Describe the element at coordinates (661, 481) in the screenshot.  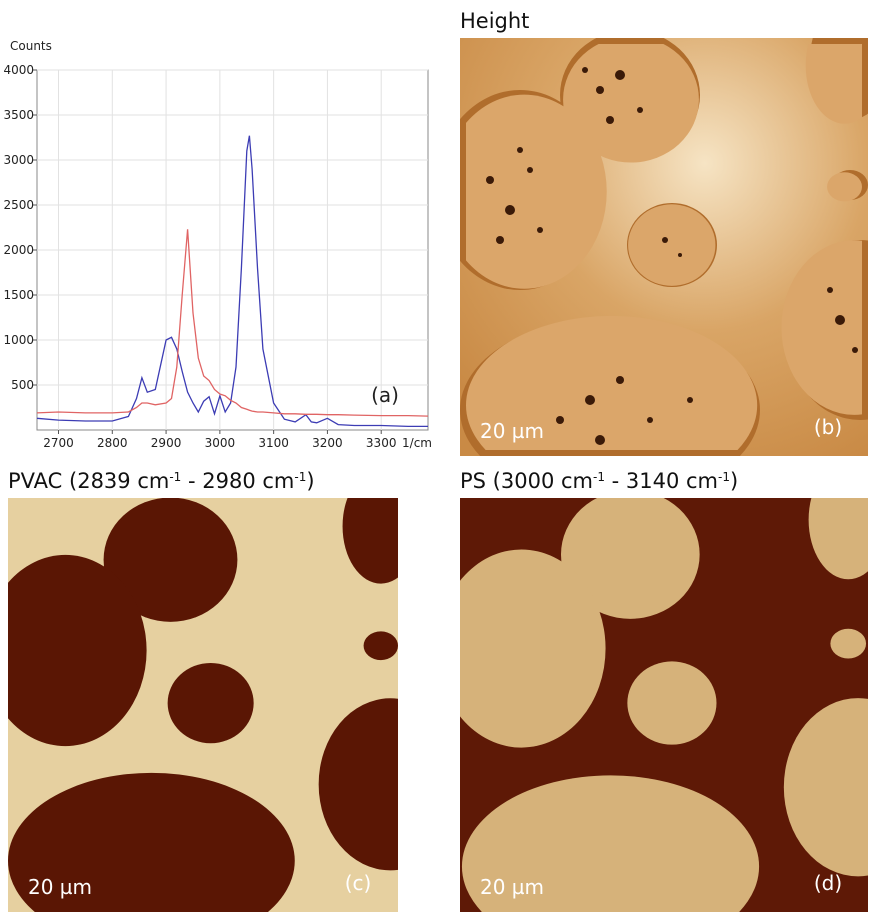
I see `title-part: - 3140 cm` at that location.